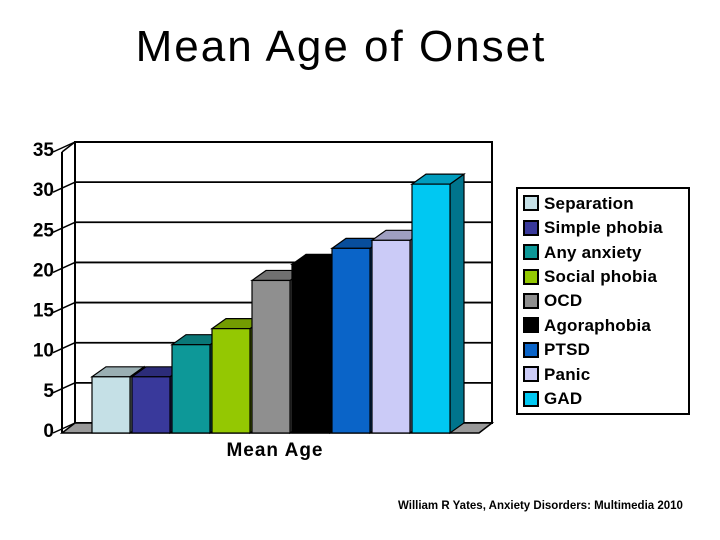 The image size is (720, 540). What do you see at coordinates (589, 203) in the screenshot?
I see `legend-item-label: Separation` at bounding box center [589, 203].